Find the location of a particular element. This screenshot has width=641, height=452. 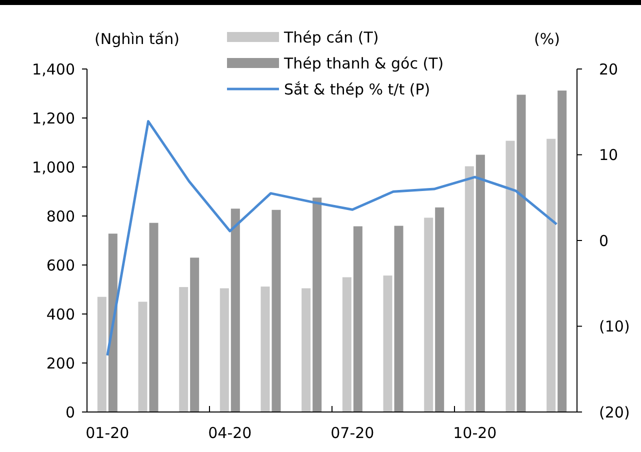

y-tick-label: 0 is located at coordinates (70, 412).